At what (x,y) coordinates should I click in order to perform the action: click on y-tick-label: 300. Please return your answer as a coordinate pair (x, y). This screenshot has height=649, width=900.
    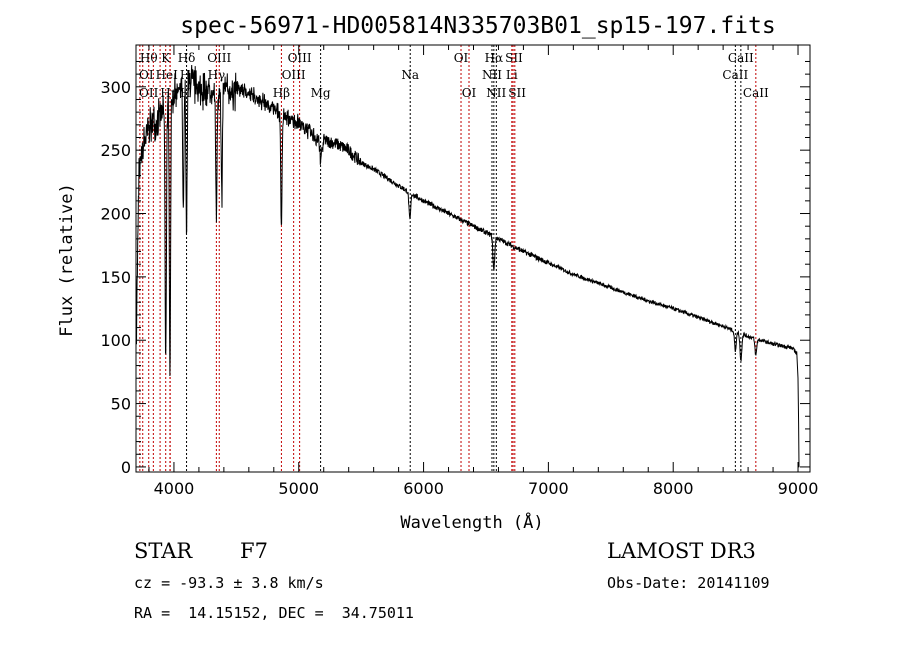
    Looking at the image, I should click on (115, 87).